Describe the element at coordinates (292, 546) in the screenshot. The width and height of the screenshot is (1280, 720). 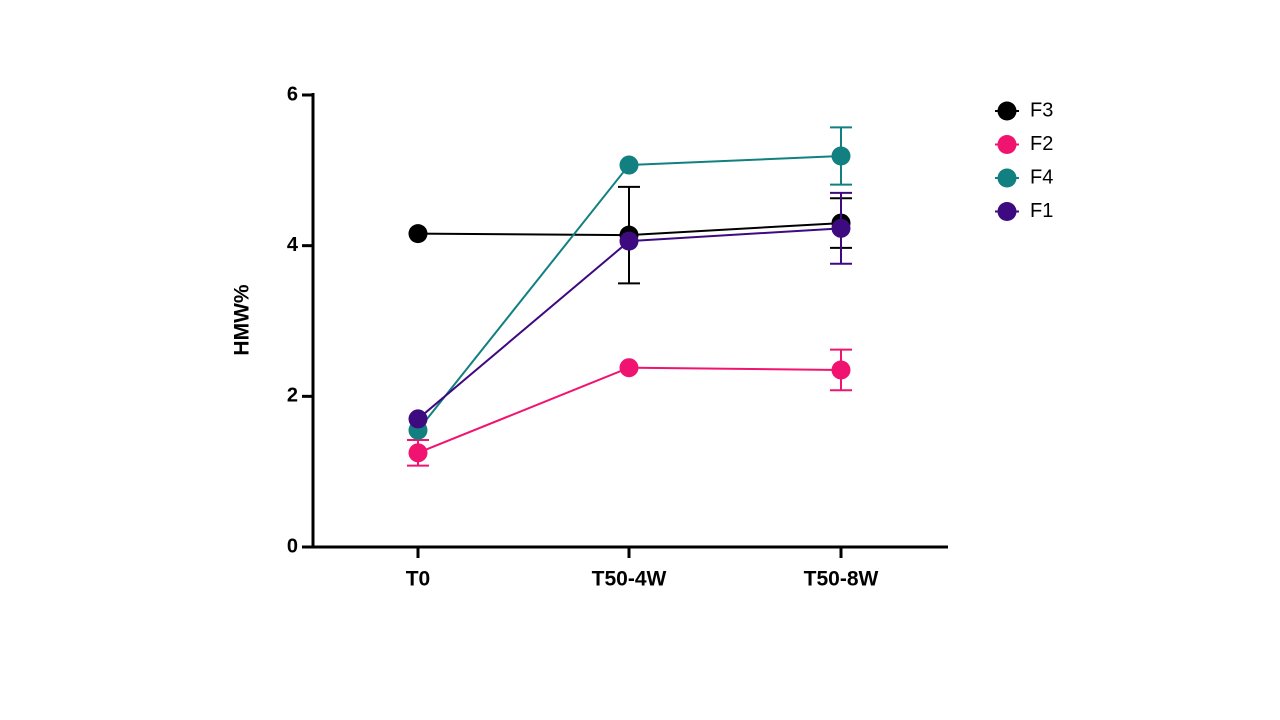
I see `y-tick-label: 0` at that location.